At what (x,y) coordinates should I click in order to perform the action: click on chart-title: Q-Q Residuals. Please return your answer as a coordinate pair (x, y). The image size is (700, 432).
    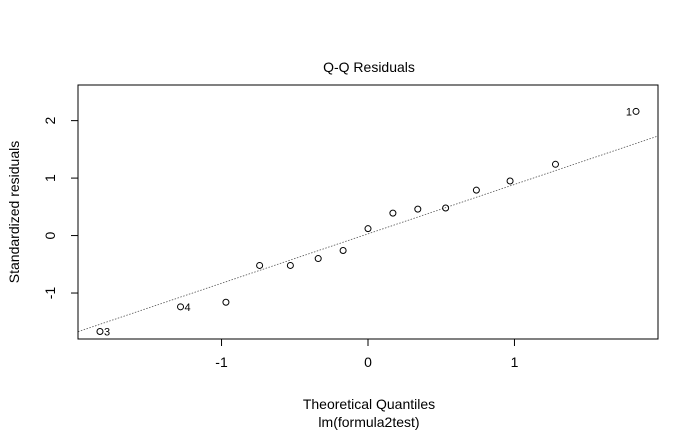
    Looking at the image, I should click on (369, 67).